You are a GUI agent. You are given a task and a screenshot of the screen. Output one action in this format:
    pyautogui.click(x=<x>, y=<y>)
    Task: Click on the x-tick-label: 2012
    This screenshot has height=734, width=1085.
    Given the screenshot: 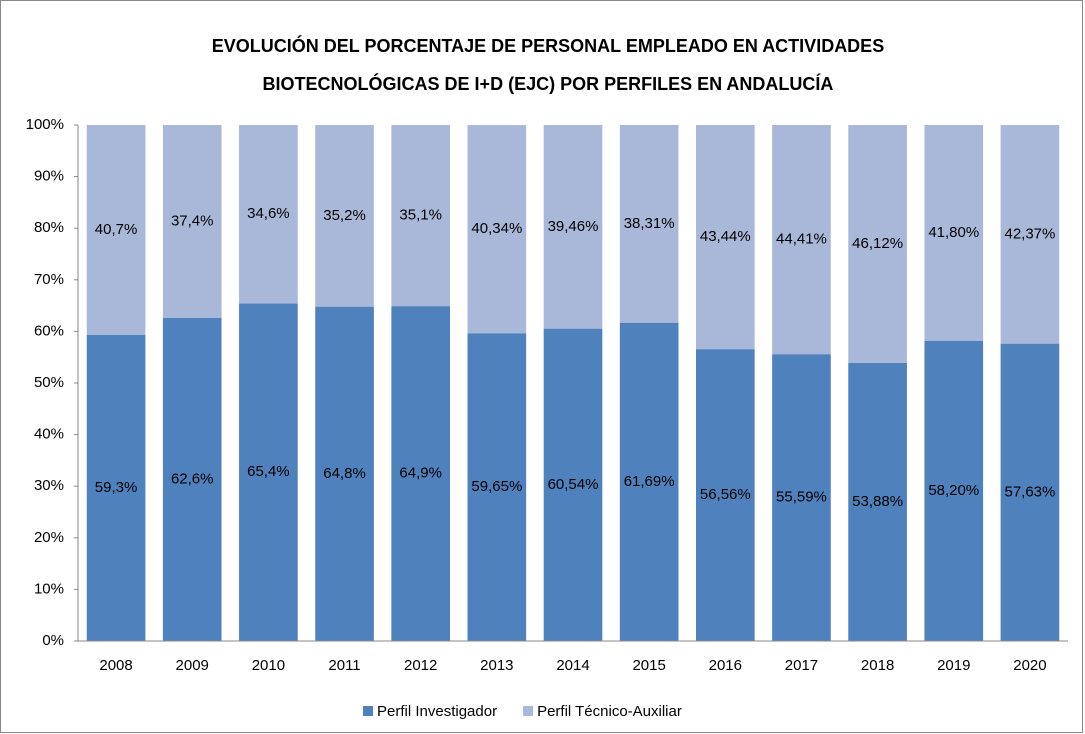 What is the action you would take?
    pyautogui.click(x=420, y=665)
    